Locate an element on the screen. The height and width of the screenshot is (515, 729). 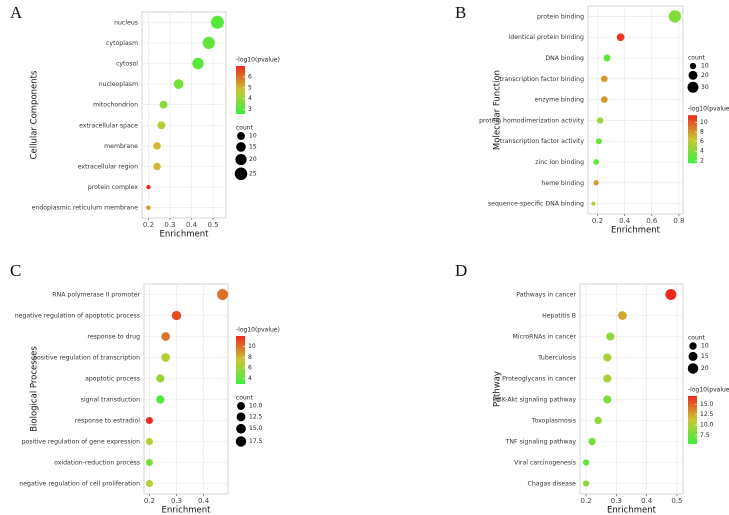
y-axis-title: Pathway is located at coordinates (498, 389).